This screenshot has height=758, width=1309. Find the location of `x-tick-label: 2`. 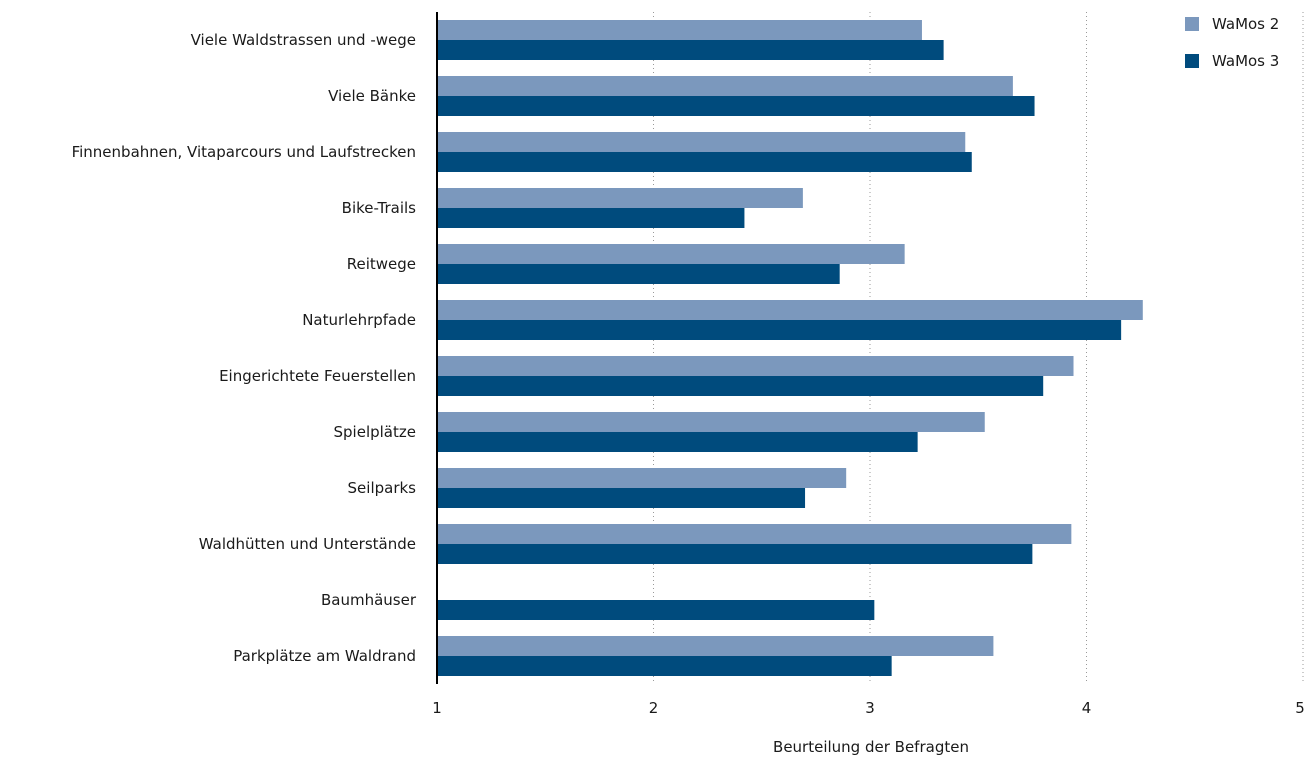

x-tick-label: 2 is located at coordinates (654, 708).